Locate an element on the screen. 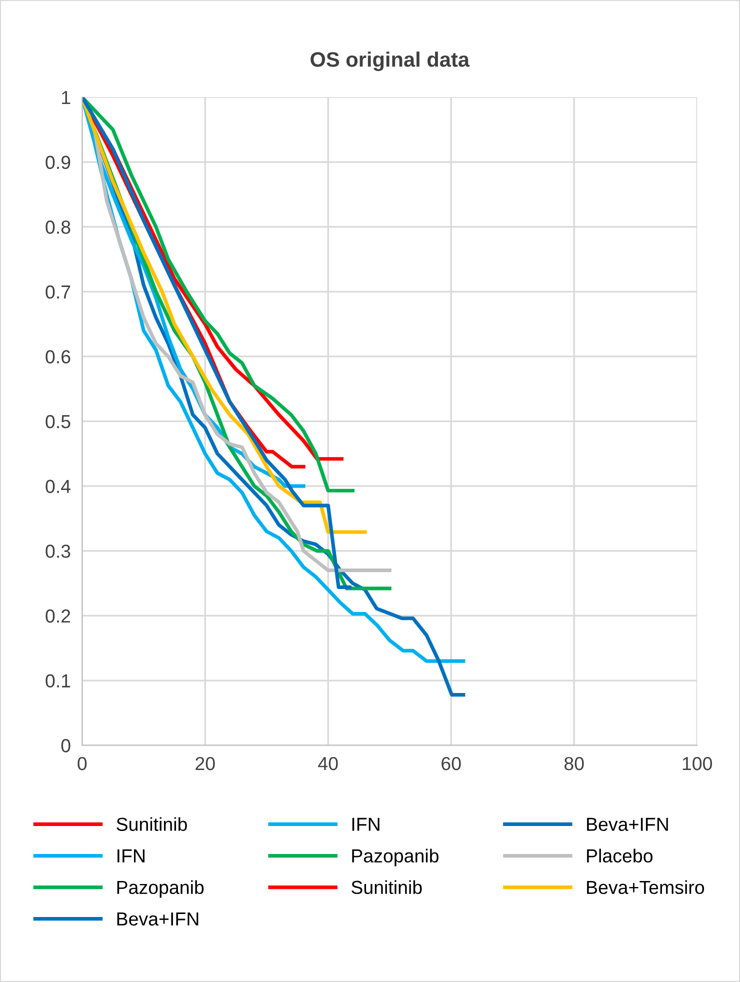 The width and height of the screenshot is (740, 982). y-tick-label: 1 is located at coordinates (66, 97).